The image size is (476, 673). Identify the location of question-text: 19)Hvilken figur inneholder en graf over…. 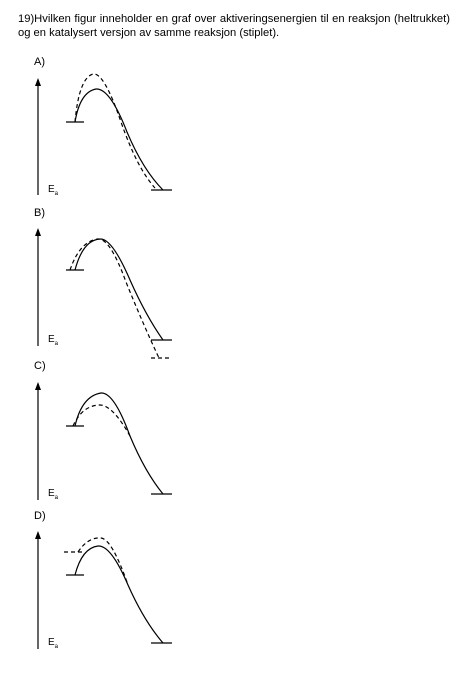
(234, 26).